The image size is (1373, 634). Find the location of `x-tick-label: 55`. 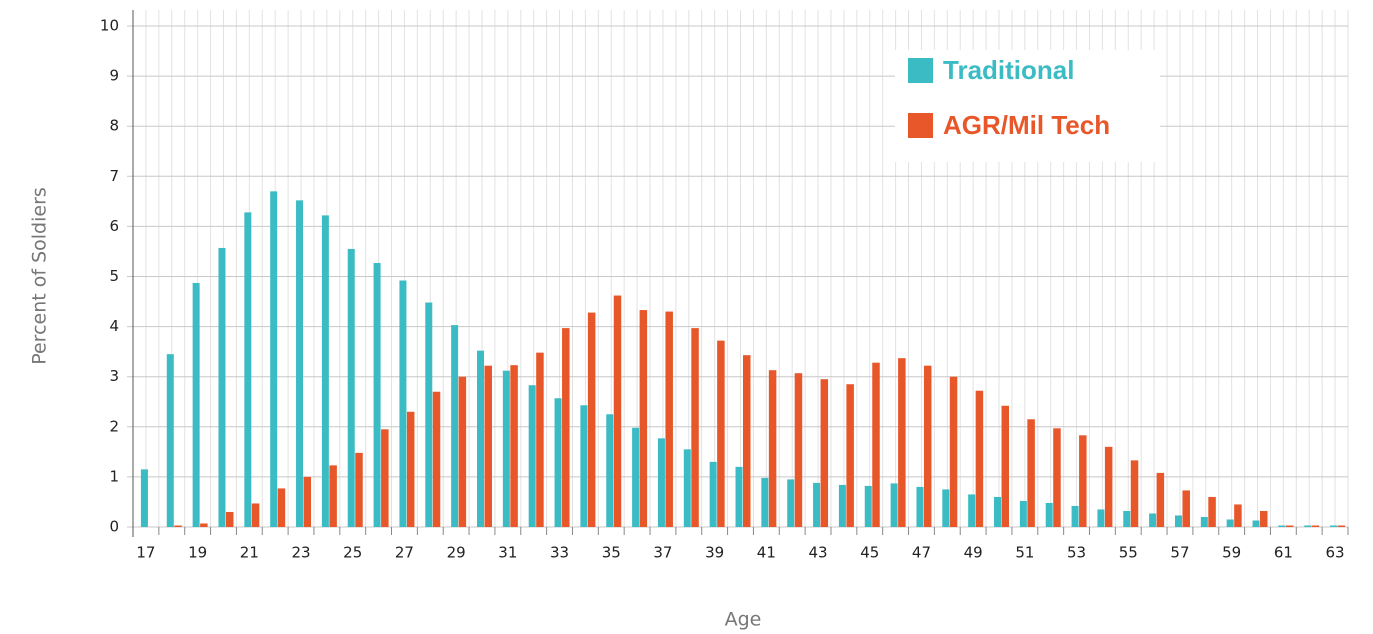

x-tick-label: 55 is located at coordinates (1128, 553).